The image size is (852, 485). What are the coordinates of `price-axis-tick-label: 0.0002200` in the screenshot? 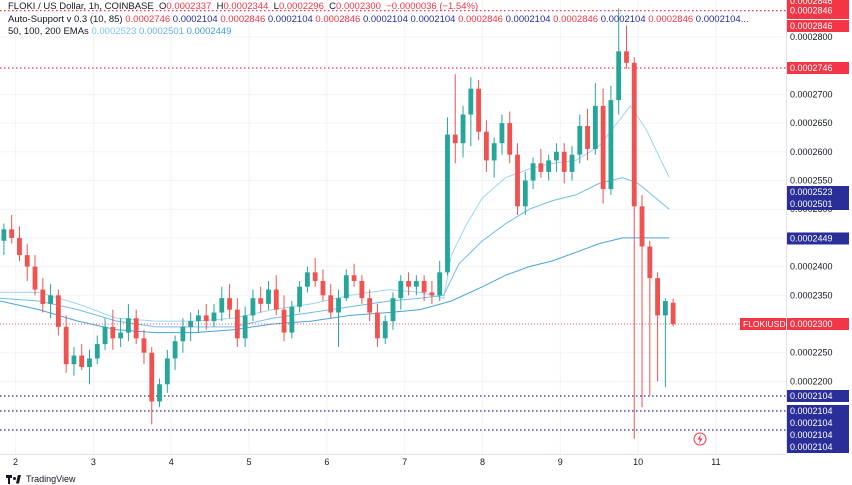 It's located at (811, 381).